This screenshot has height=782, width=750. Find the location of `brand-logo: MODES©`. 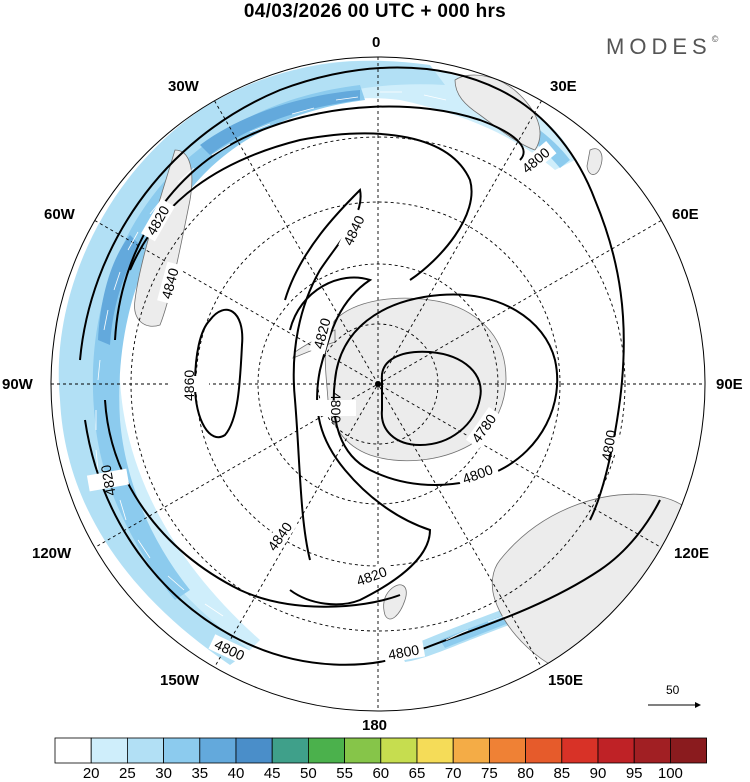

brand-logo: MODES© is located at coordinates (662, 47).